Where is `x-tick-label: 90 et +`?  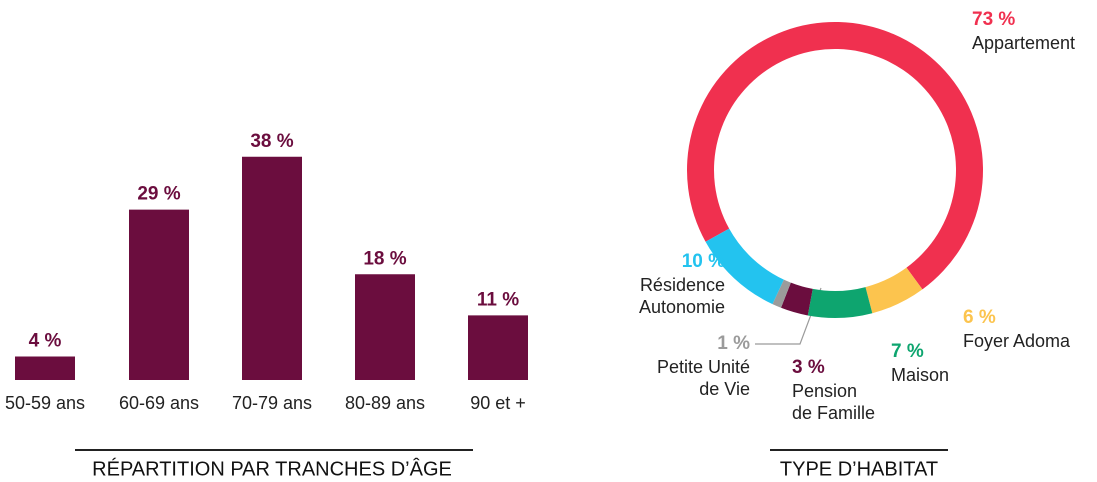
x-tick-label: 90 et + is located at coordinates (498, 403).